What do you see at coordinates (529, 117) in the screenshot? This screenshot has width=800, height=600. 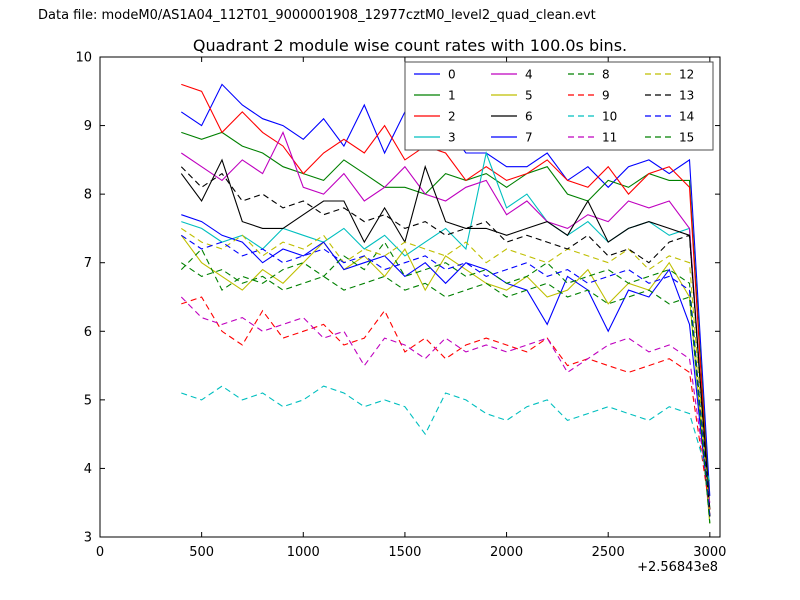 I see `legend-label-6: 6` at bounding box center [529, 117].